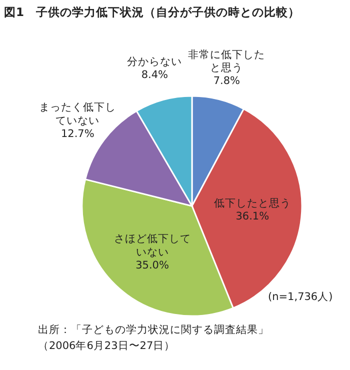 The height and width of the screenshot is (370, 350). What do you see at coordinates (153, 330) in the screenshot?
I see `annotation: 出所：「子どもの学力状況に関する調査結果」` at bounding box center [153, 330].